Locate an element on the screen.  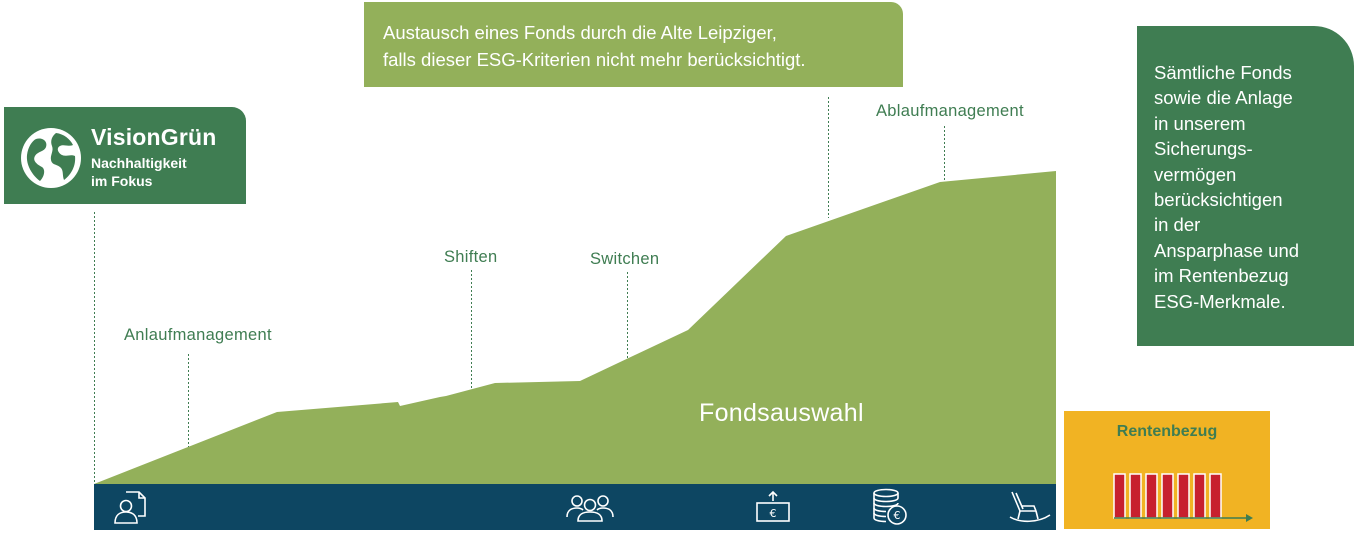
callout-right-line: Sicherungs- is located at coordinates (1203, 149).